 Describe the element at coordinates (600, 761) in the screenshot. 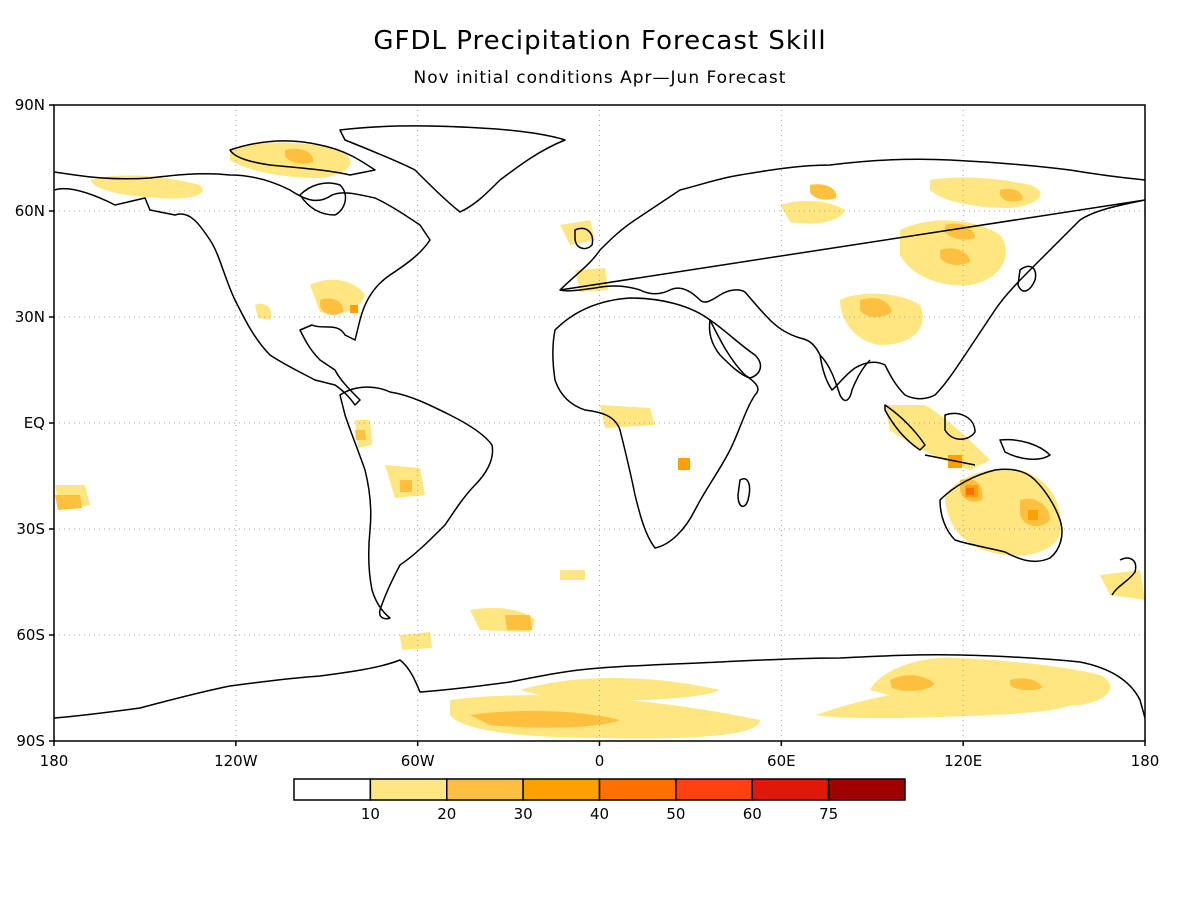

I see `lon-label: 0` at that location.